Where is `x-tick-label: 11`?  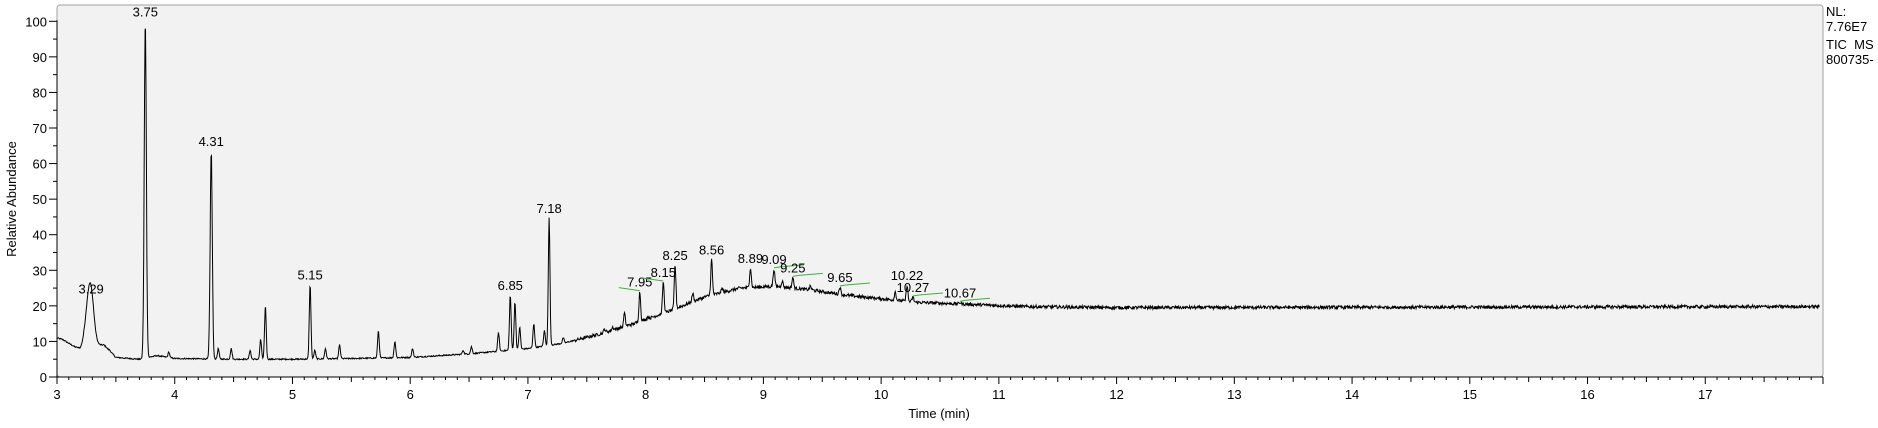
x-tick-label: 11 is located at coordinates (999, 394).